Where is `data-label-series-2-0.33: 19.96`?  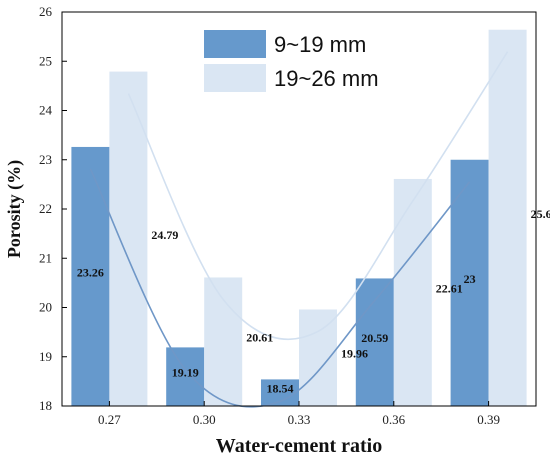
data-label-series-2-0.33: 19.96 is located at coordinates (354, 354).